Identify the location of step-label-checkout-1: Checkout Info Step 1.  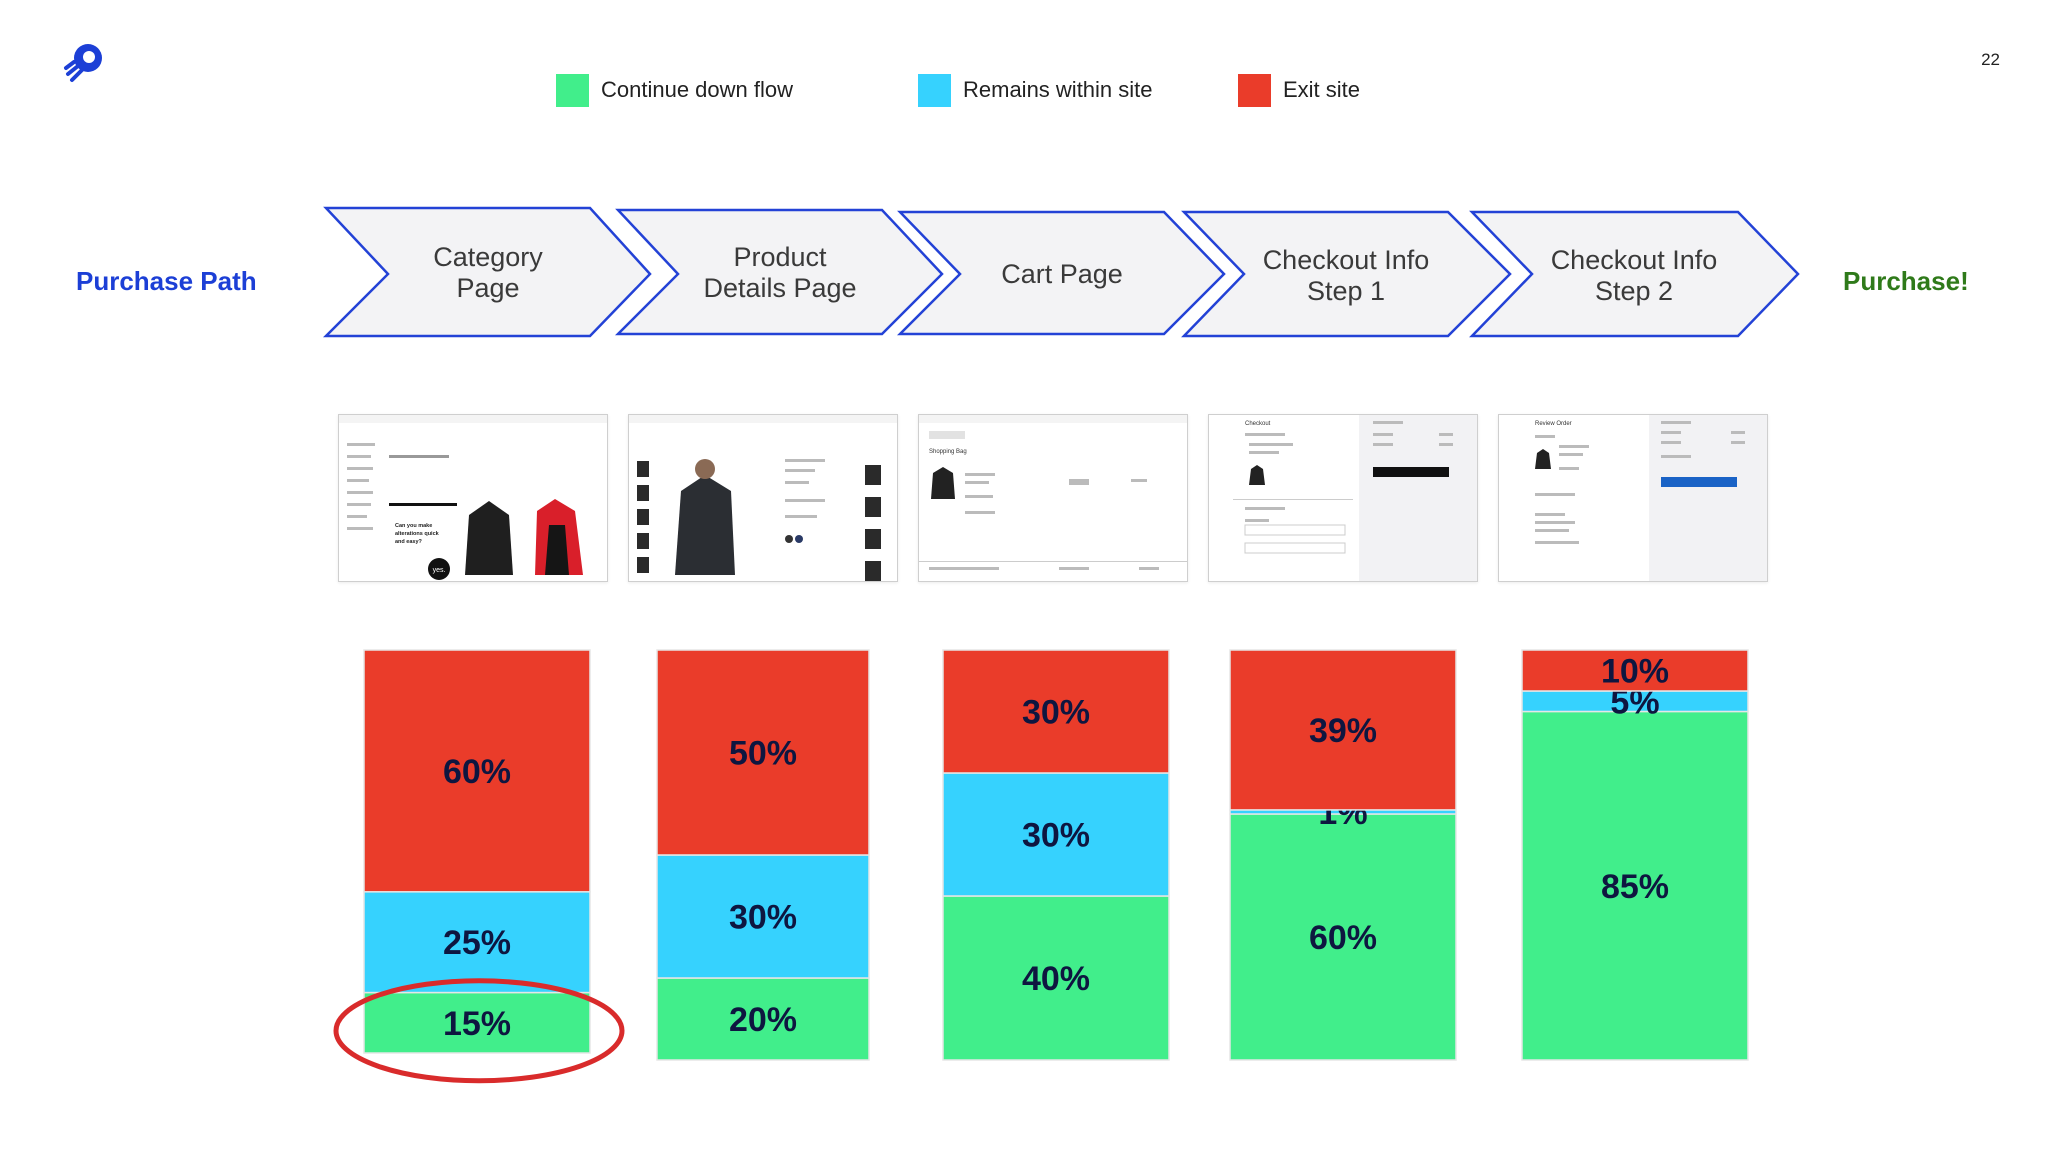
(1346, 276).